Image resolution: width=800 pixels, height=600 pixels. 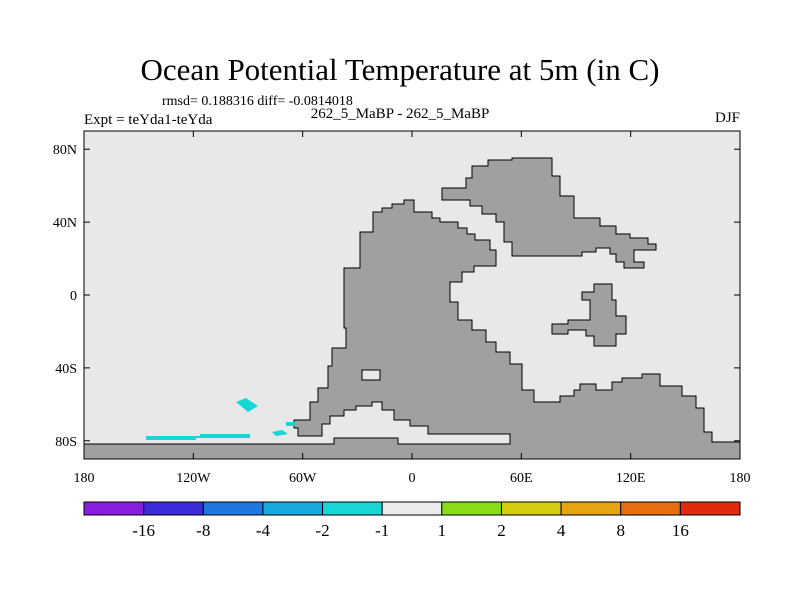 What do you see at coordinates (442, 530) in the screenshot?
I see `colorbar-label: 1` at bounding box center [442, 530].